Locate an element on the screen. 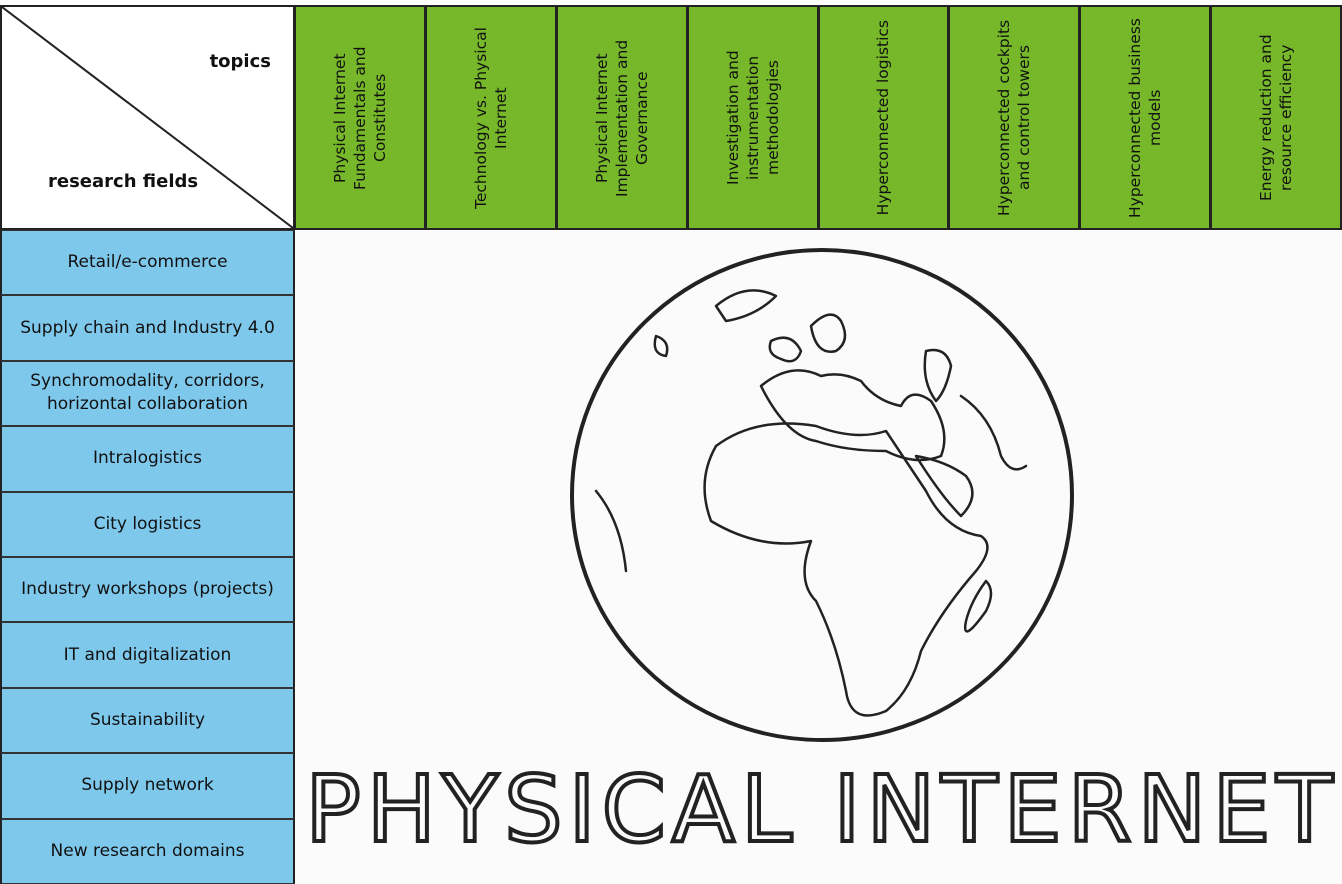 This screenshot has width=1342, height=884. topic-header: Hyperconnected logistics is located at coordinates (884, 117).